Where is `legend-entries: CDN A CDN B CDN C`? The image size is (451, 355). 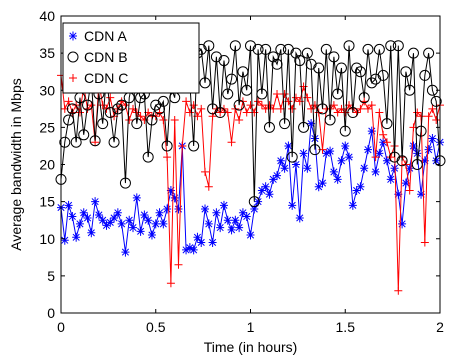
legend-entries: CDN A CDN B CDN C is located at coordinates (97, 57).